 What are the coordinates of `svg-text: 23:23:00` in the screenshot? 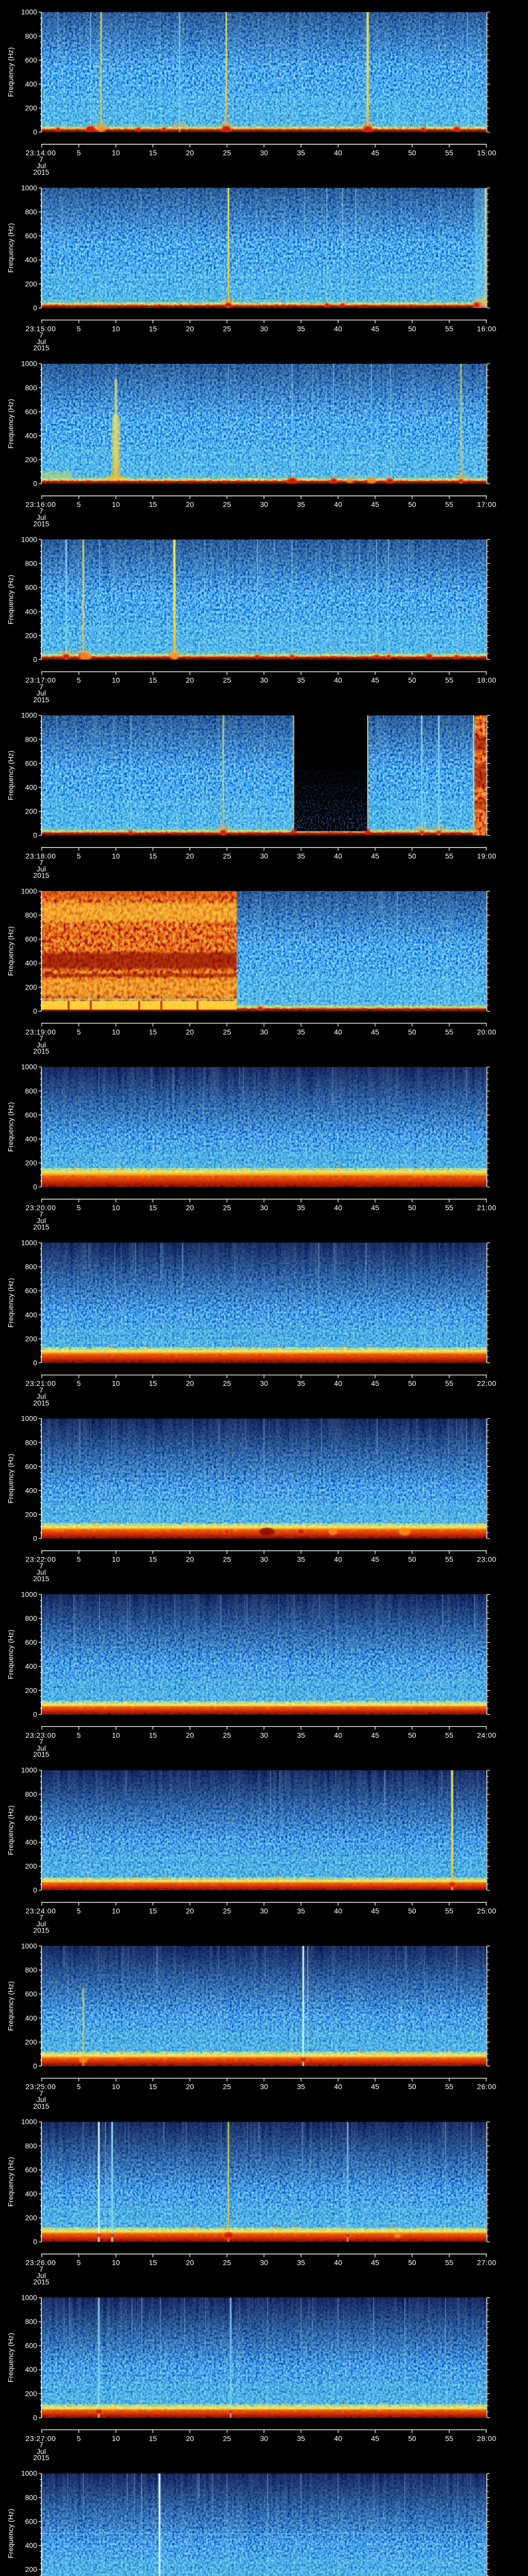 It's located at (41, 1735).